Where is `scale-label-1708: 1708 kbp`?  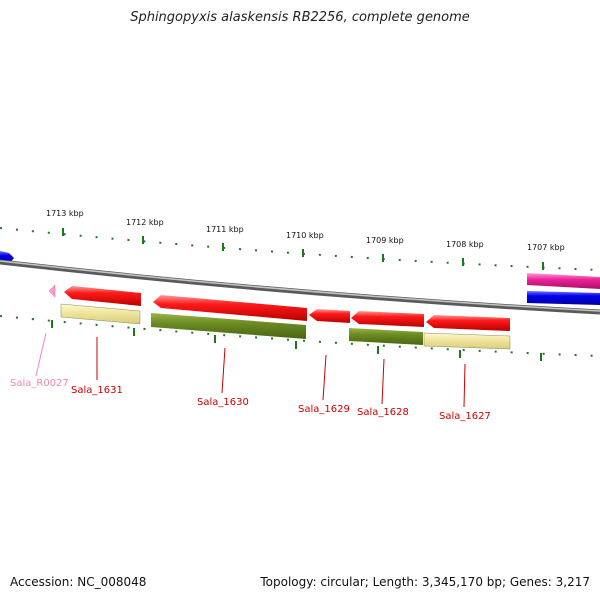
scale-label-1708: 1708 kbp is located at coordinates (465, 244).